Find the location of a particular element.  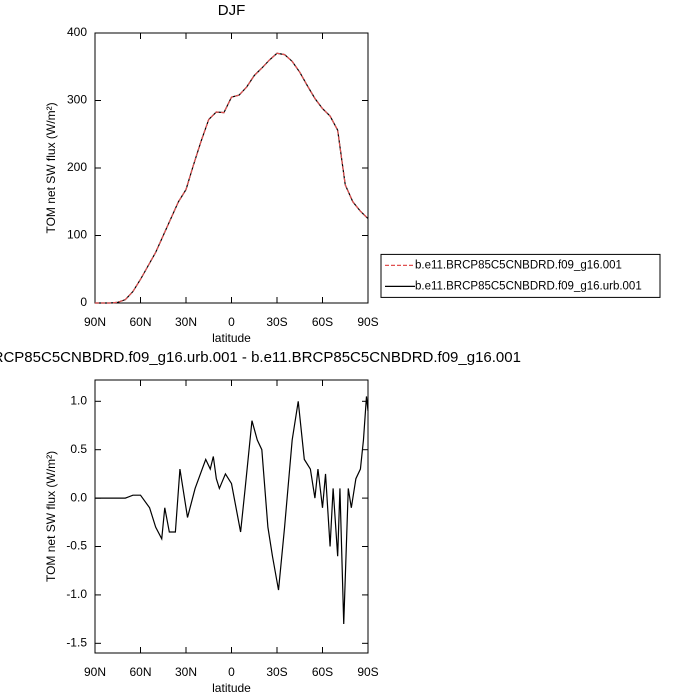

y-tick-label: 0.0 is located at coordinates (78, 497).